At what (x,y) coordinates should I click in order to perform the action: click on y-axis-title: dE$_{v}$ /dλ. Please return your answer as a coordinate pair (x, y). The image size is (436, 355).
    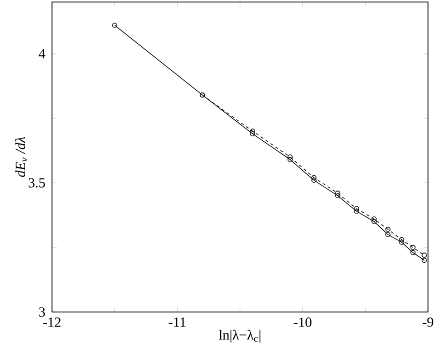
    Looking at the image, I should click on (21, 156).